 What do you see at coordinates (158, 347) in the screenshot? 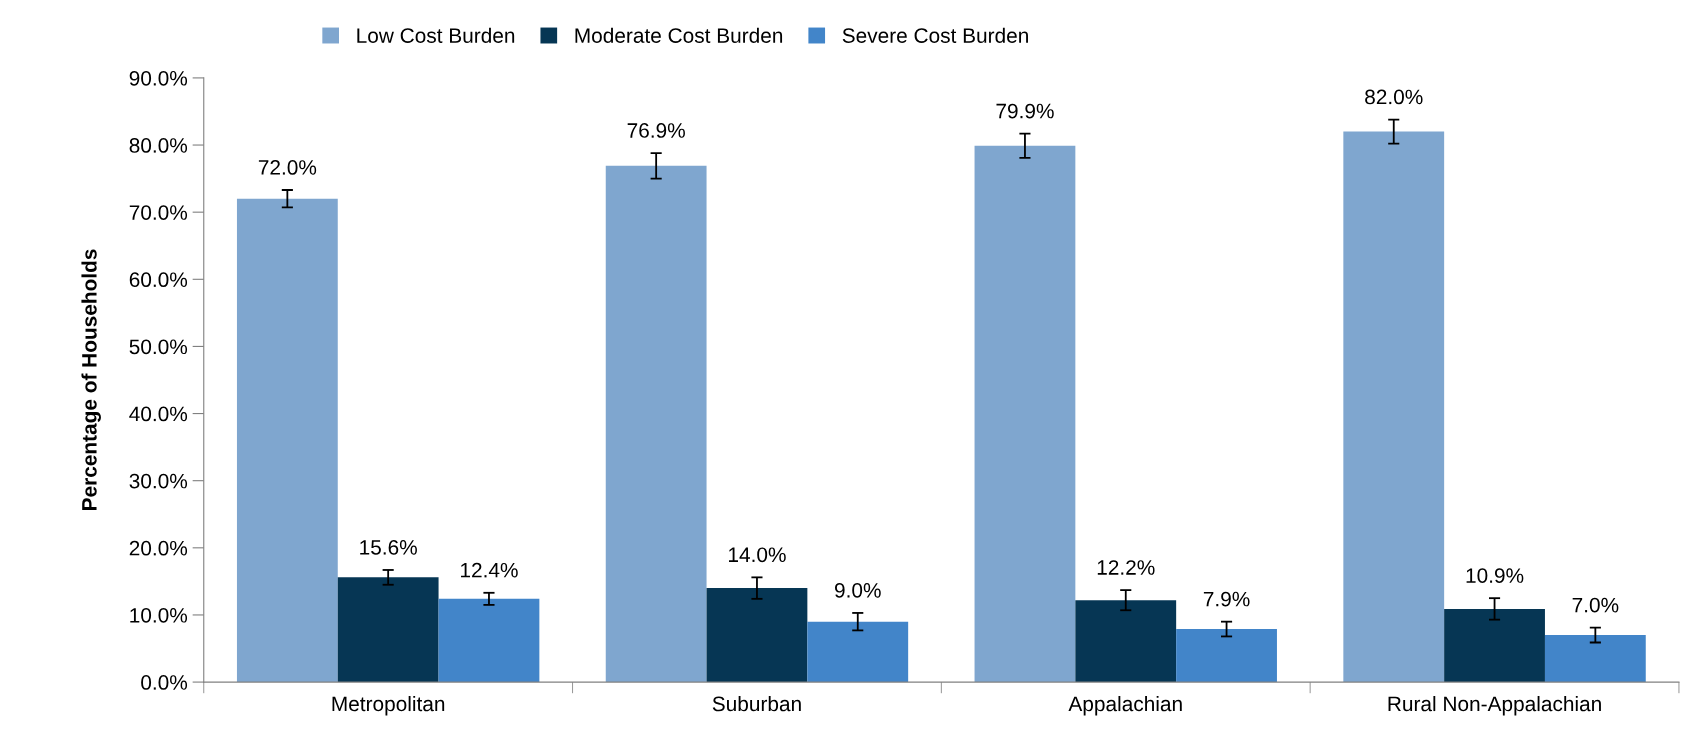
I see `y-tick-label: 50.0%` at bounding box center [158, 347].